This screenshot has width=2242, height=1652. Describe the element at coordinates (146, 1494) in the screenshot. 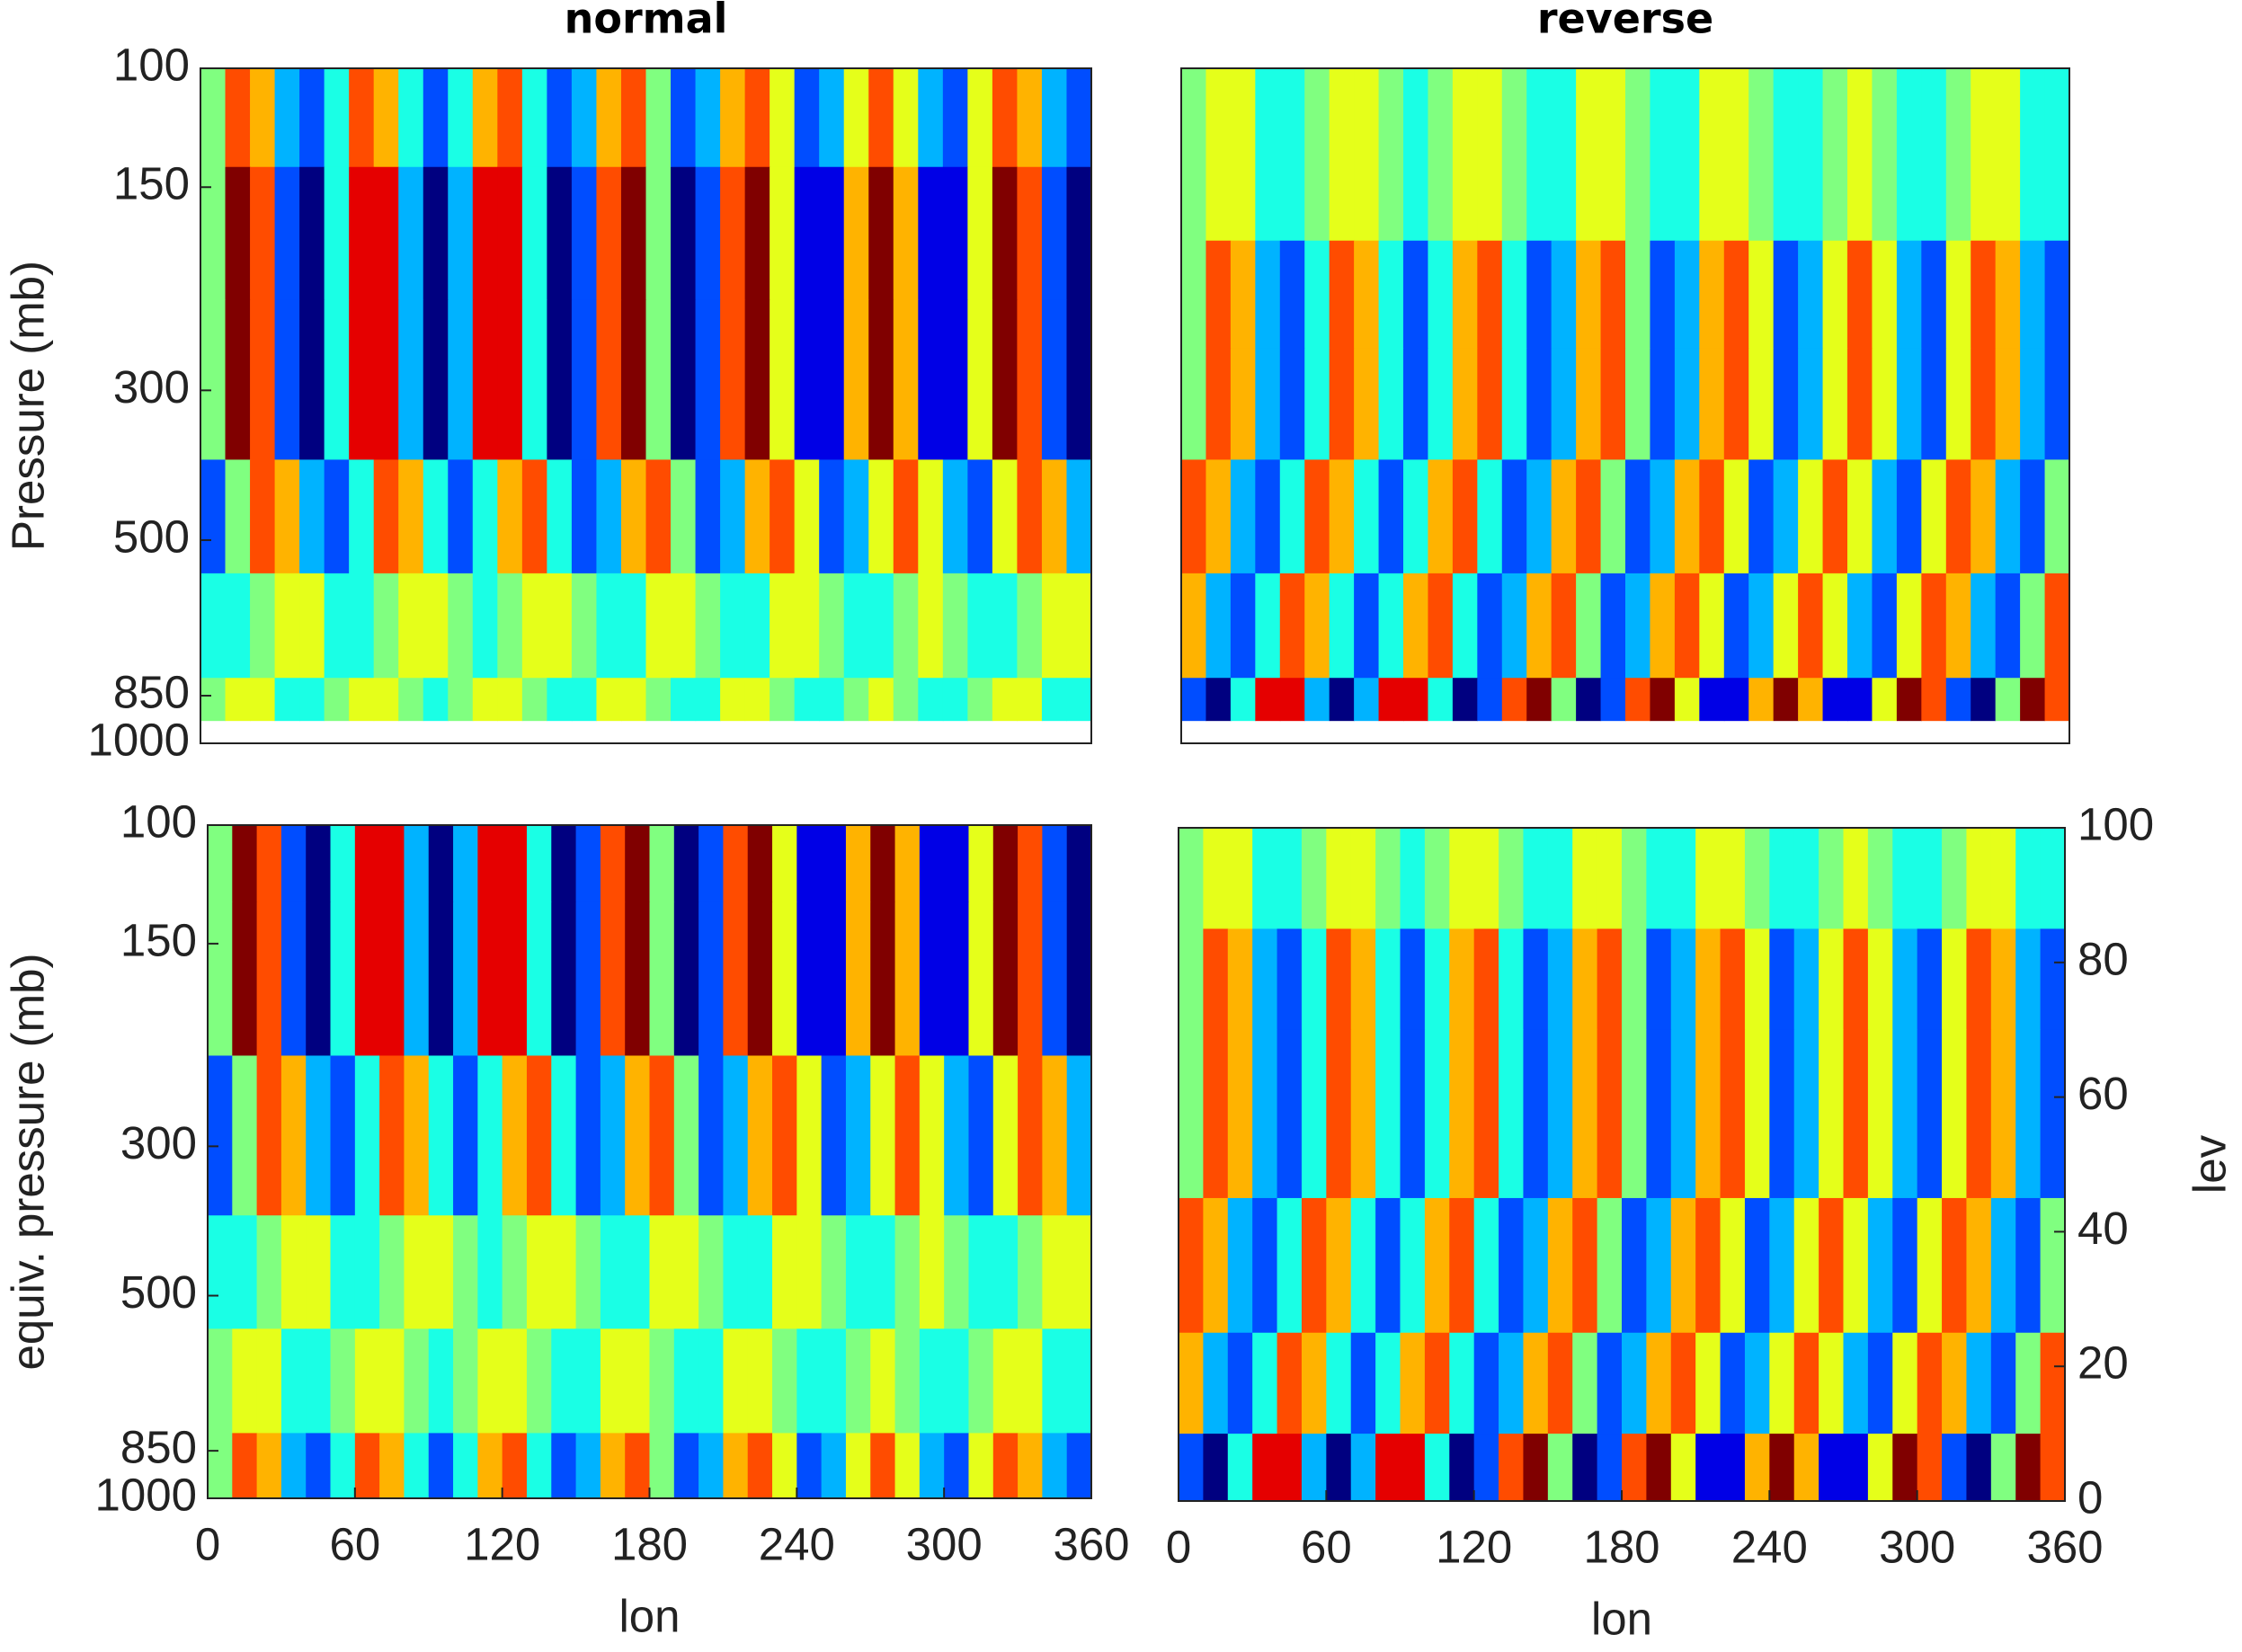

I see `y-tick-label: 1000` at that location.